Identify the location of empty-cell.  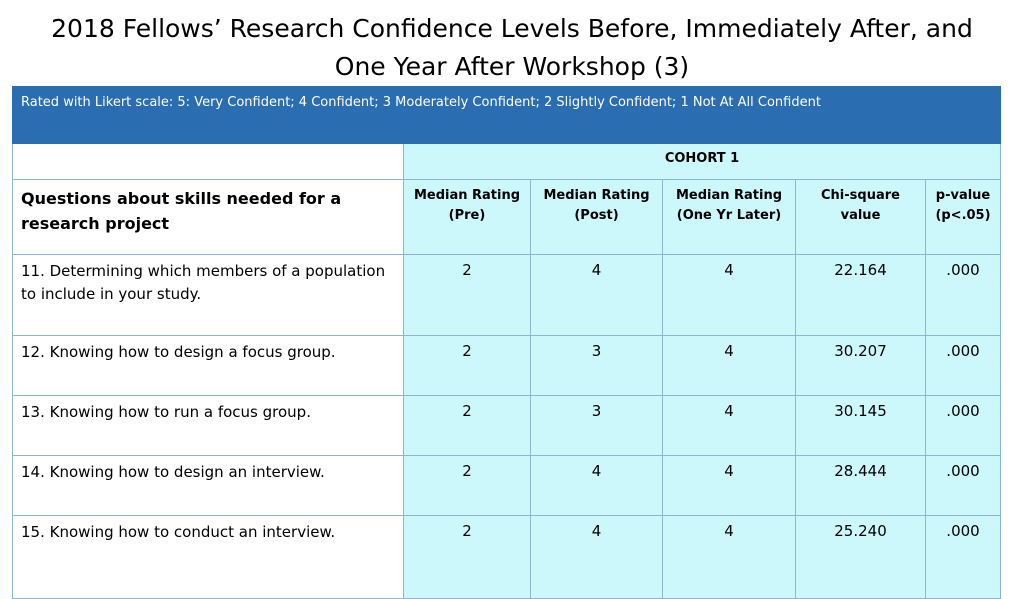
(208, 161).